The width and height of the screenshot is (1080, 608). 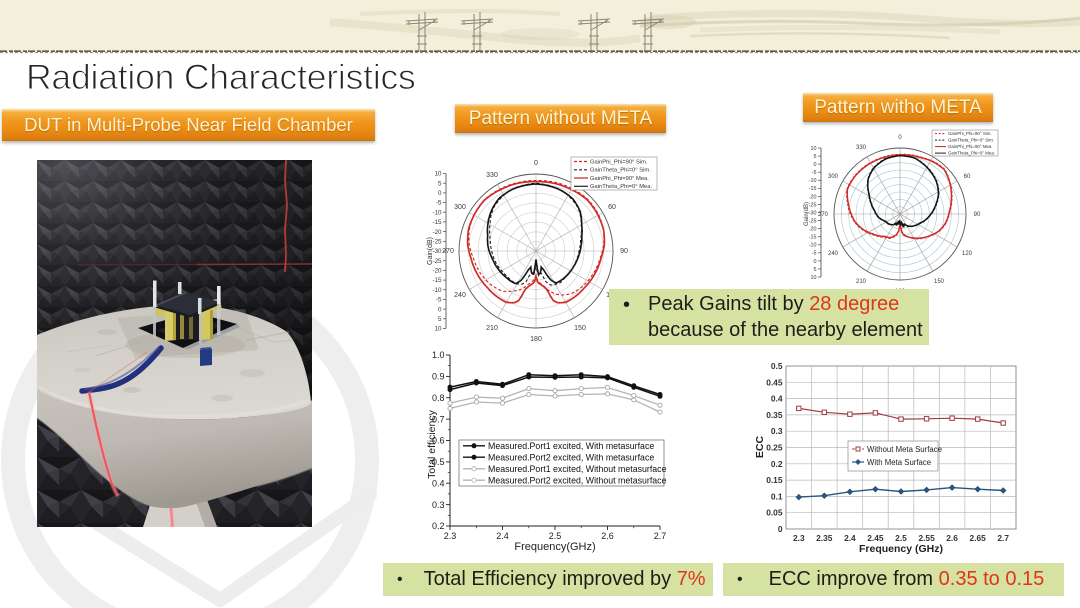 What do you see at coordinates (967, 254) in the screenshot?
I see `svg-text: 120` at bounding box center [967, 254].